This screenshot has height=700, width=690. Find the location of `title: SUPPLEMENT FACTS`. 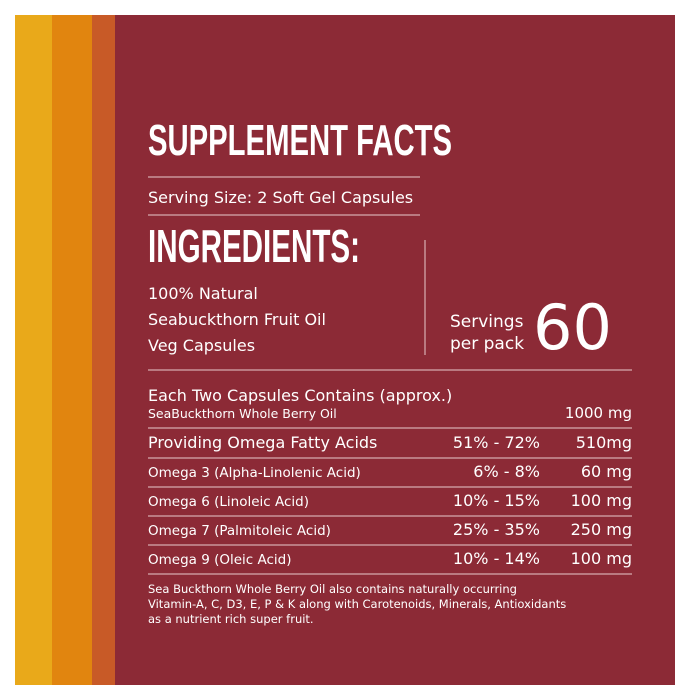

title: SUPPLEMENT FACTS is located at coordinates (300, 140).